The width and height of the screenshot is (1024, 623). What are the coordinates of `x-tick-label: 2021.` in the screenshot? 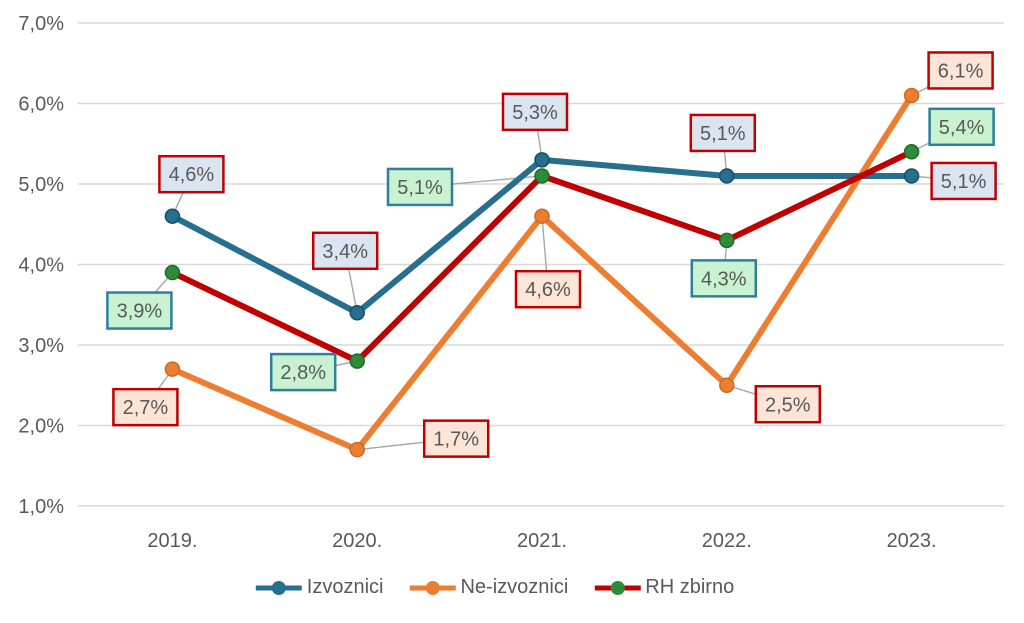 It's located at (542, 541).